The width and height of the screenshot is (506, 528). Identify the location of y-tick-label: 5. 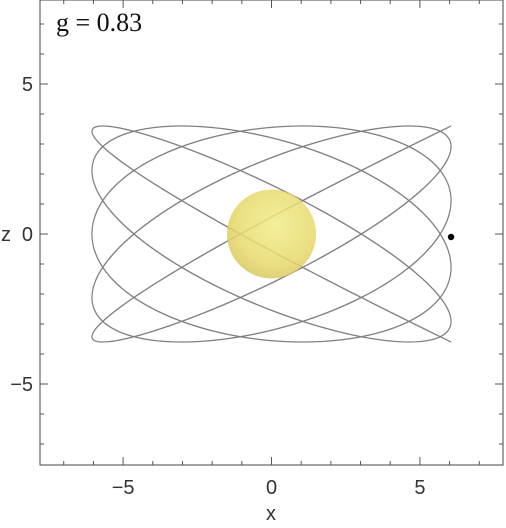
(27, 85).